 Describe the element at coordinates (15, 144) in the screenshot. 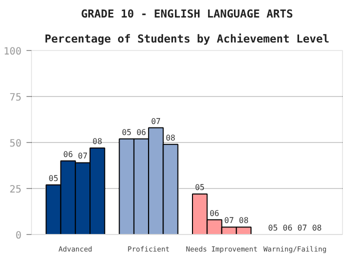

I see `y-tick-label: 50` at that location.